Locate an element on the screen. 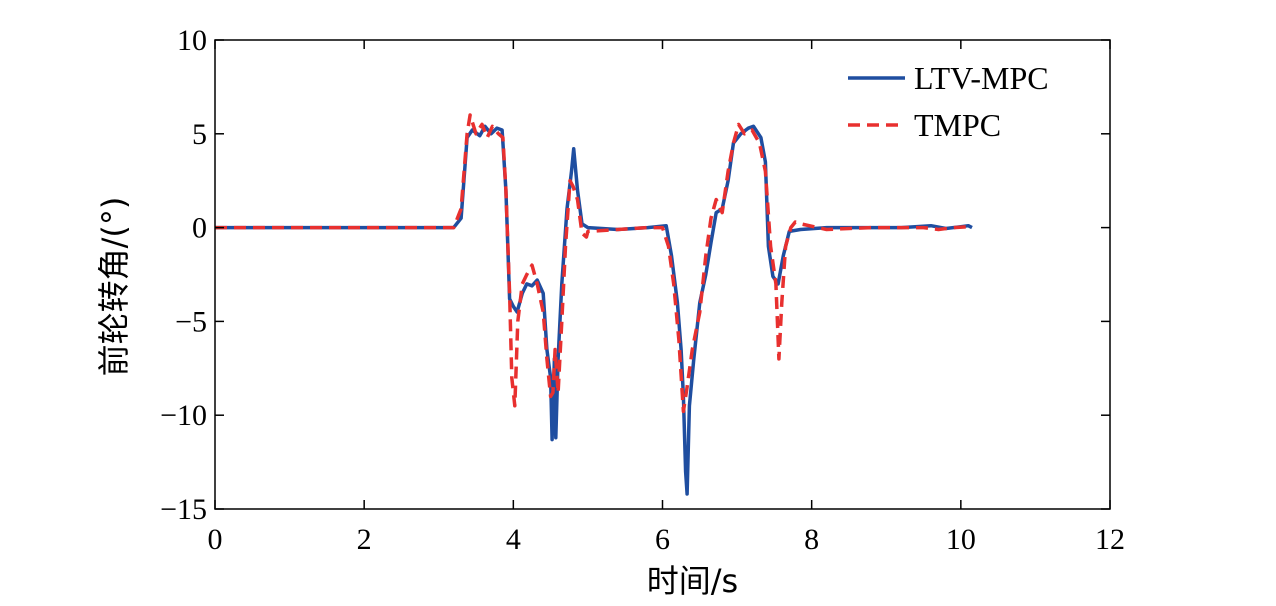 The image size is (1276, 606). x-tick-label: 0 is located at coordinates (215, 539).